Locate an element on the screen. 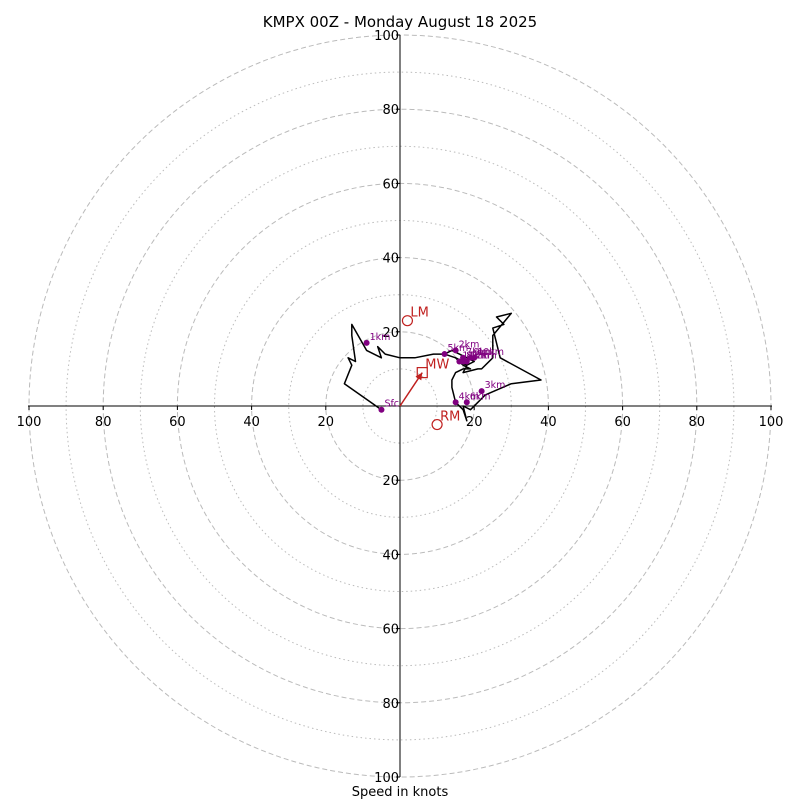 The height and width of the screenshot is (800, 800). height-marker-sfc: Sfc is located at coordinates (388, 406).